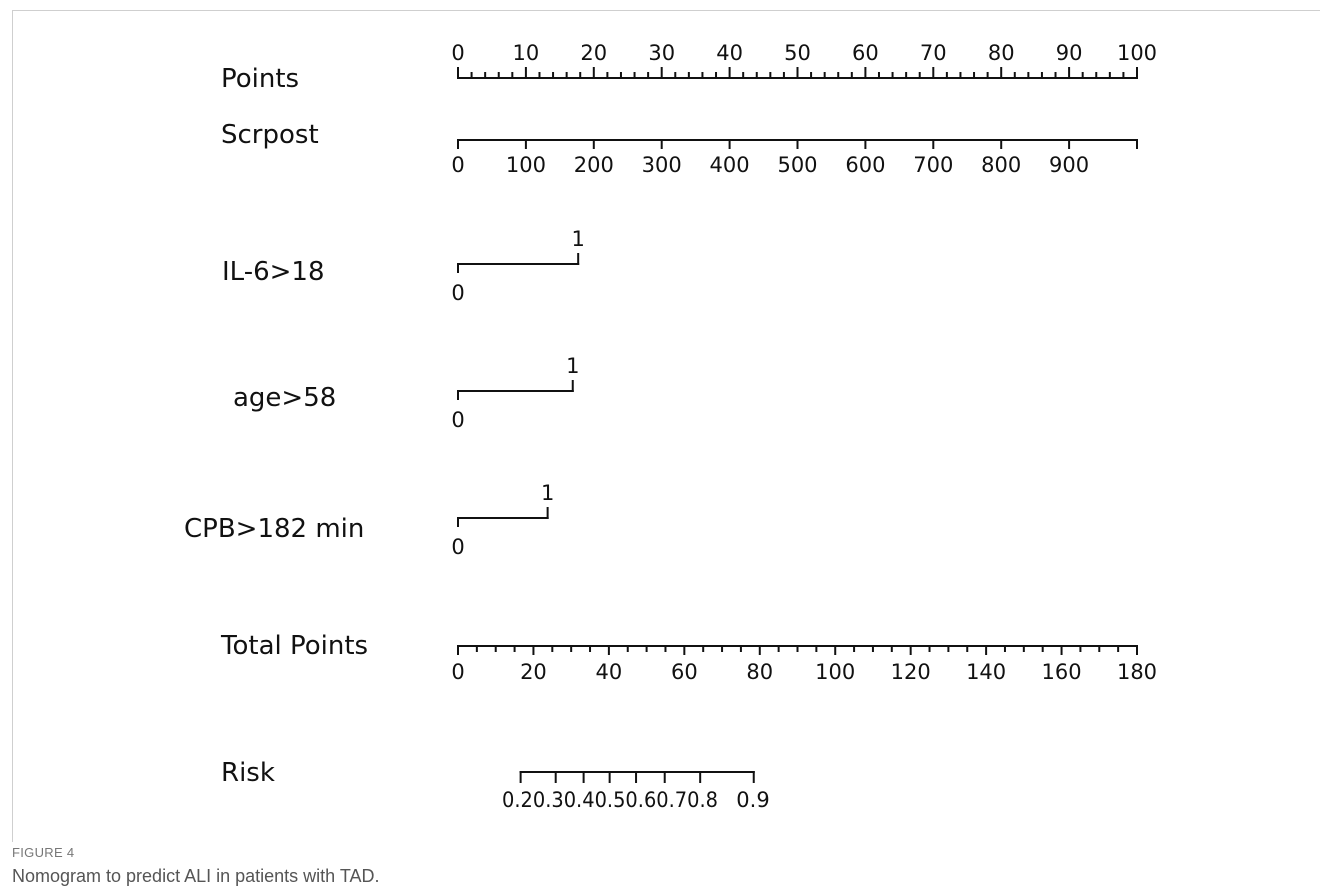 Image resolution: width=1320 pixels, height=892 pixels. What do you see at coordinates (729, 53) in the screenshot?
I see `points-tick-label: 40` at bounding box center [729, 53].